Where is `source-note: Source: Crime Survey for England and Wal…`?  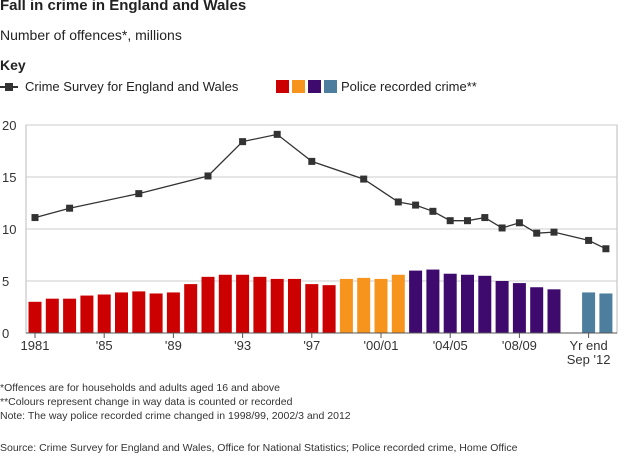 source-note: Source: Crime Survey for England and Wal… is located at coordinates (259, 448).